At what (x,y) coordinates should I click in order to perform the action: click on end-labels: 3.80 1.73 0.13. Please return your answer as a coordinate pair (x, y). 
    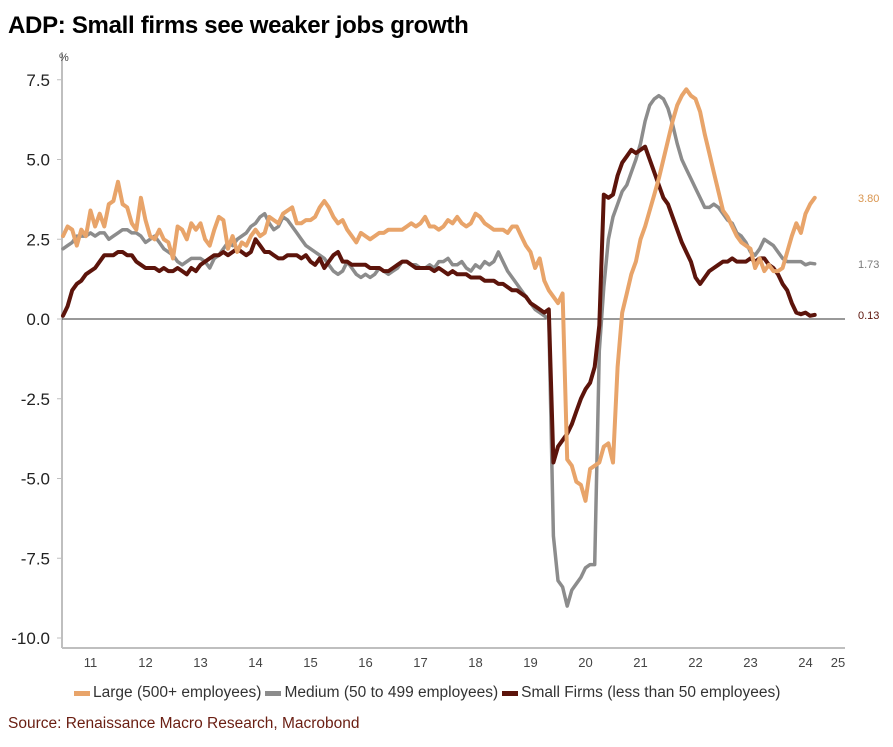
    Looking at the image, I should click on (868, 257).